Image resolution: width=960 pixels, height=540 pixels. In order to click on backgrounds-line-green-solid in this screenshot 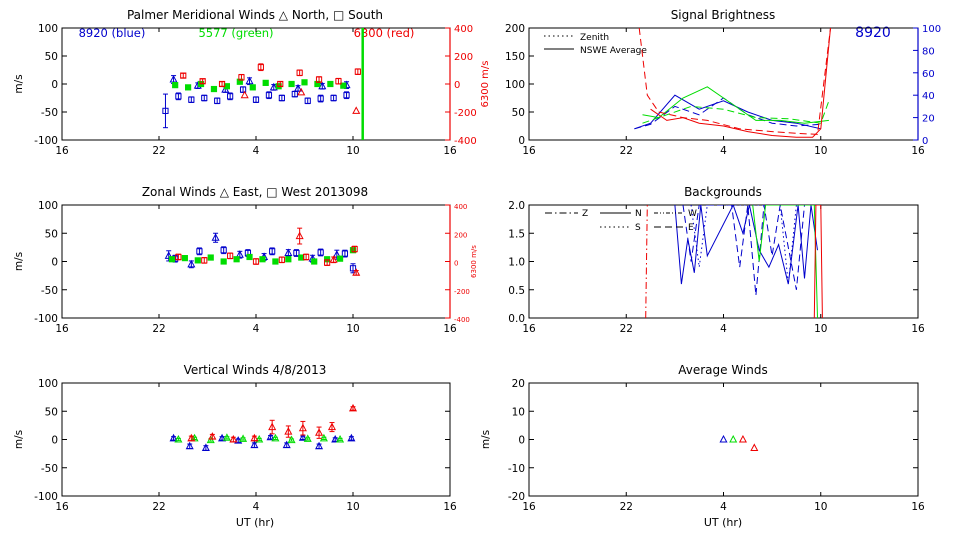, I will do `click(785, 261)`.